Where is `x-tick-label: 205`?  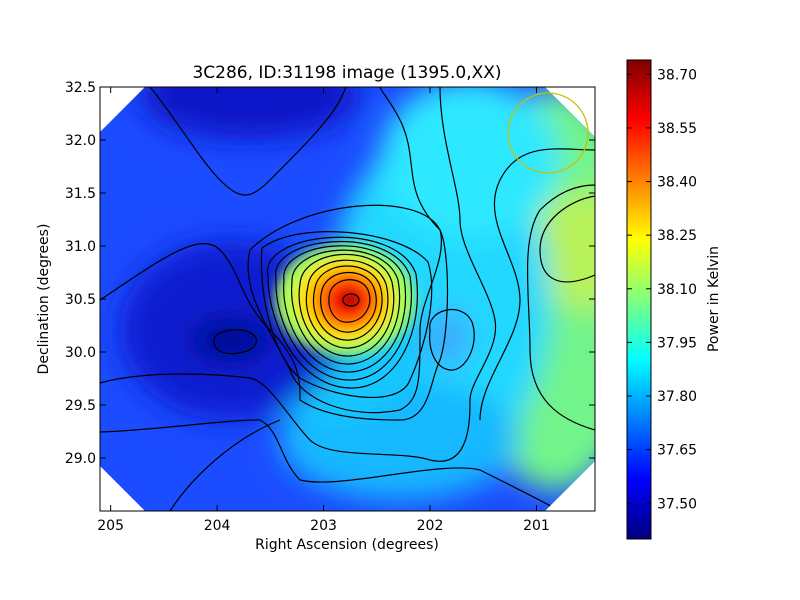 x-tick-label: 205 is located at coordinates (110, 526).